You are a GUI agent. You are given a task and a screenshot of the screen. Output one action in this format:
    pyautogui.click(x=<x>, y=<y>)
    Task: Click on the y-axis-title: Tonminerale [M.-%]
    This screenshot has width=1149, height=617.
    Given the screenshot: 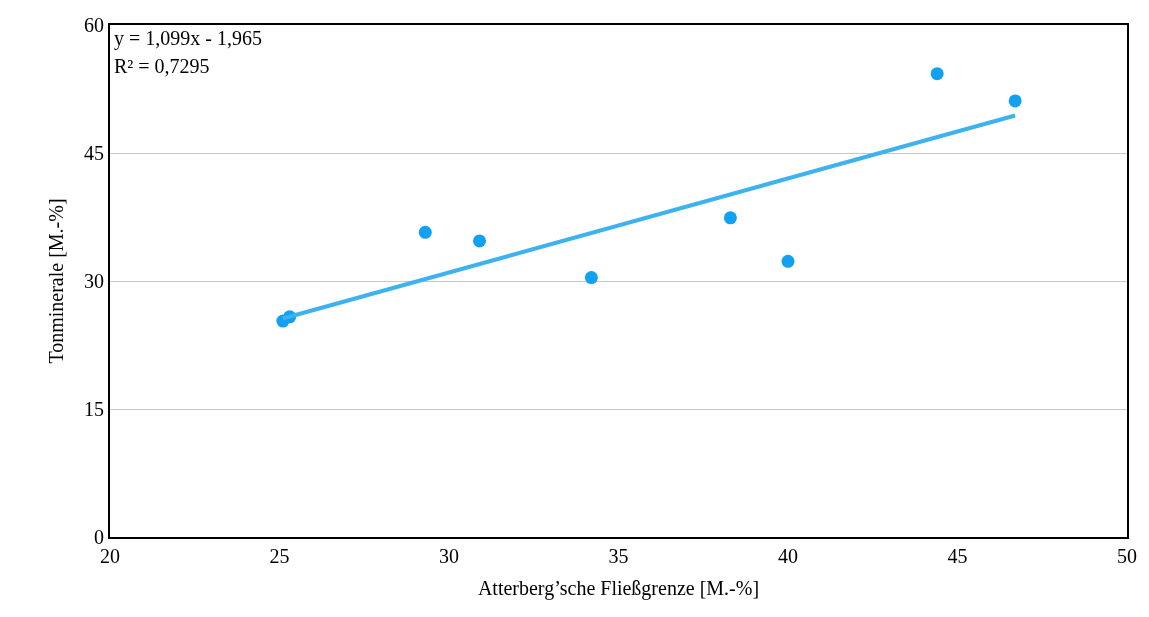 What is the action you would take?
    pyautogui.click(x=56, y=281)
    